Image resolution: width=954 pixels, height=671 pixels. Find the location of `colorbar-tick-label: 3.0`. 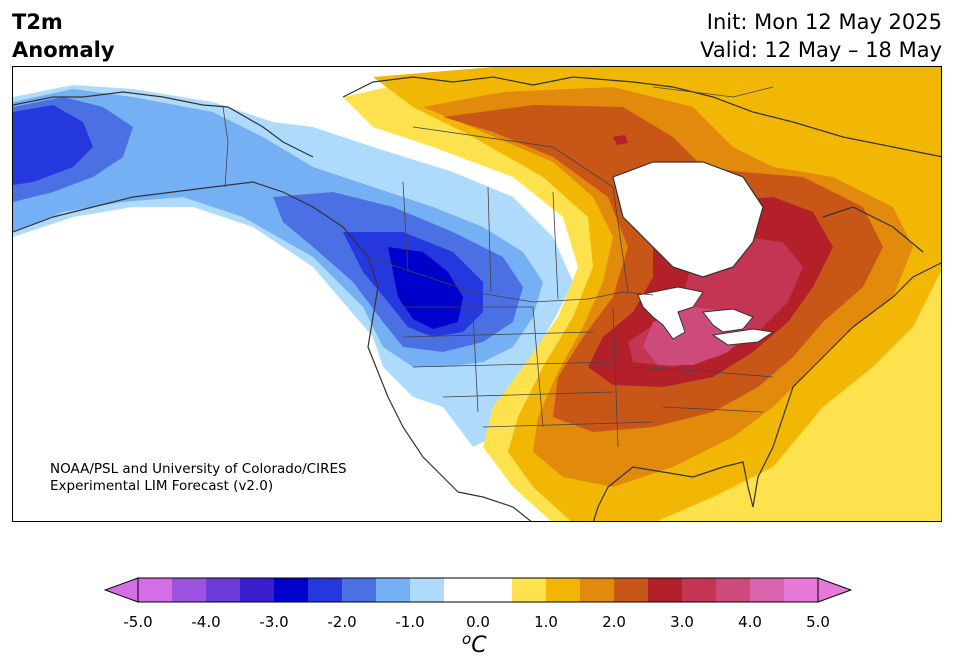

colorbar-tick-label: 3.0 is located at coordinates (682, 622).